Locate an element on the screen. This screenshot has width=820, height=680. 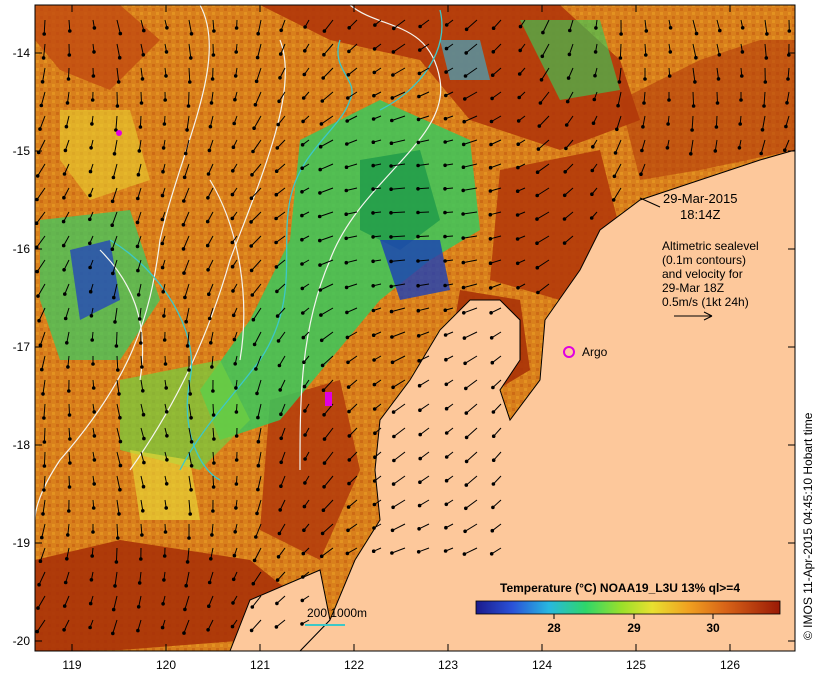
colorbar-title: Temperature (°C) NOAA19_L3U 13% ql>=4 is located at coordinates (620, 588).